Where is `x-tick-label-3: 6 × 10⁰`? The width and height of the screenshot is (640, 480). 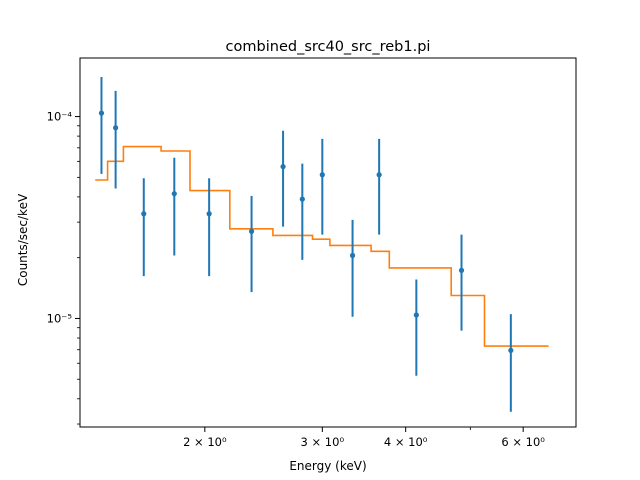
x-tick-label-3: 6 × 10⁰ is located at coordinates (523, 442).